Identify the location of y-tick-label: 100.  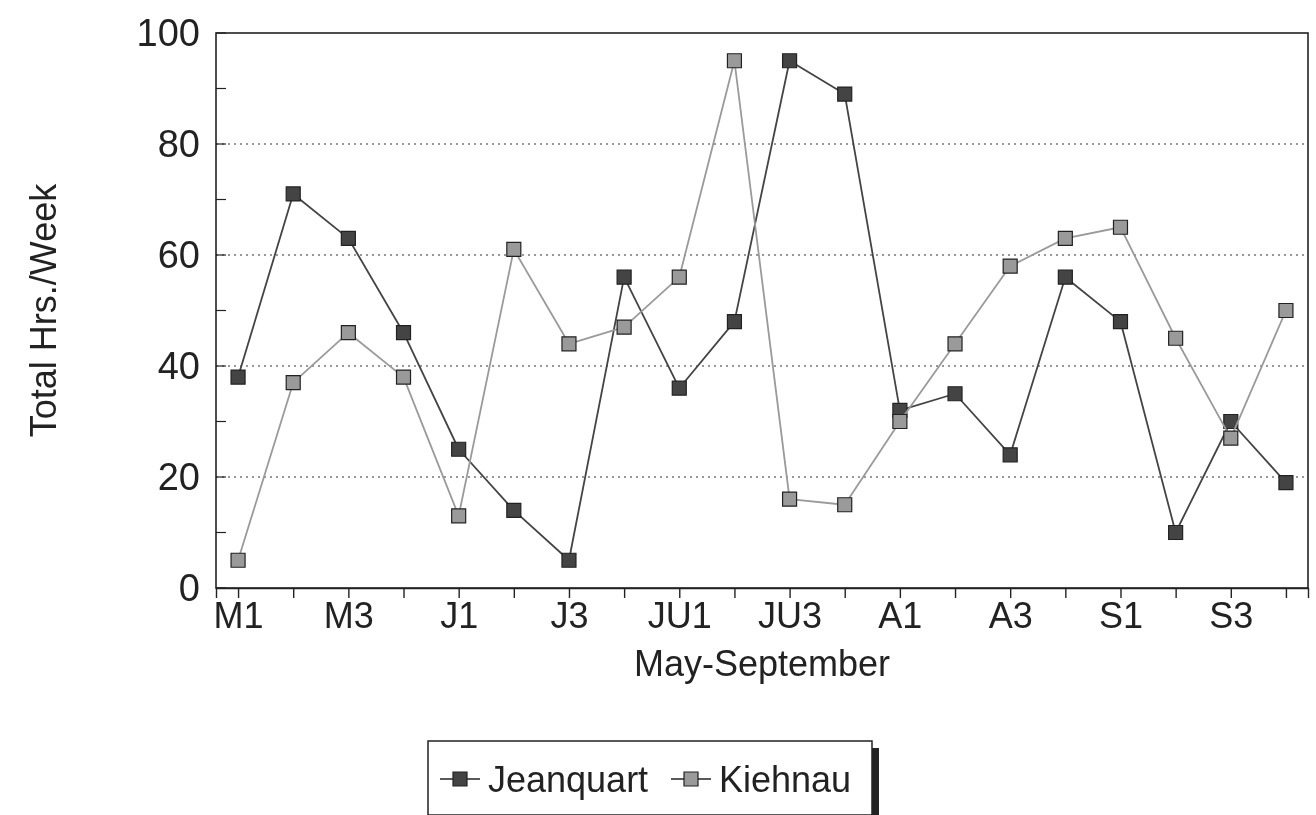
(168, 33).